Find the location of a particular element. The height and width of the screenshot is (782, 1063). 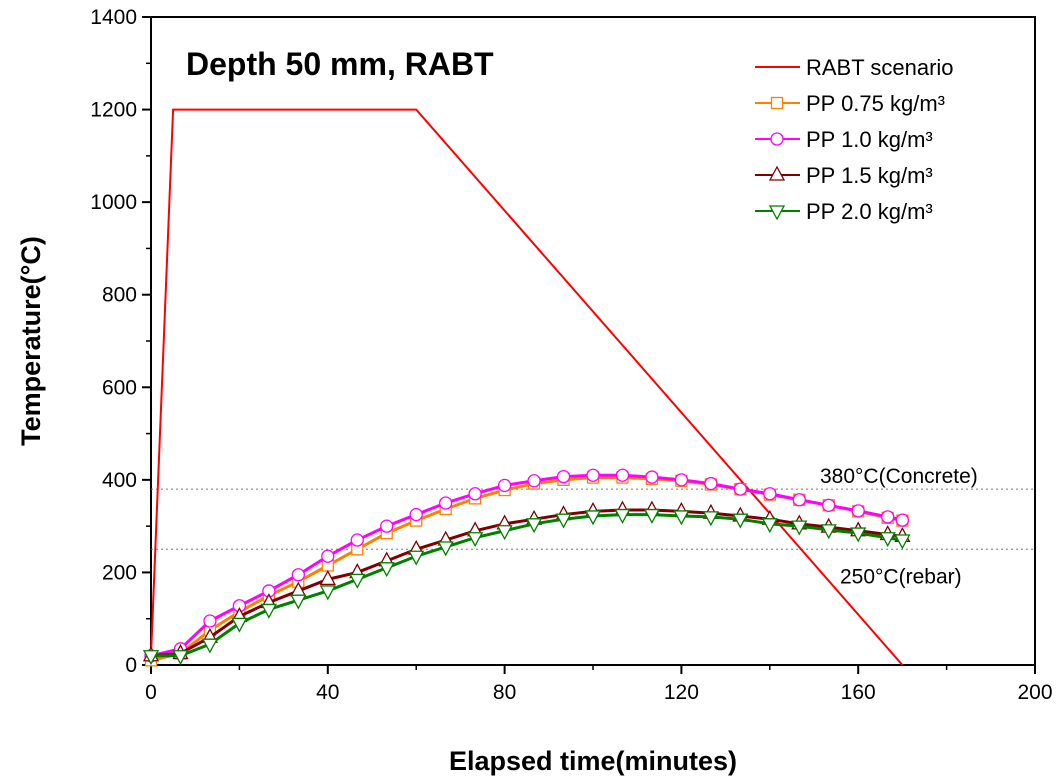

x-tick-label: 120 is located at coordinates (681, 692).